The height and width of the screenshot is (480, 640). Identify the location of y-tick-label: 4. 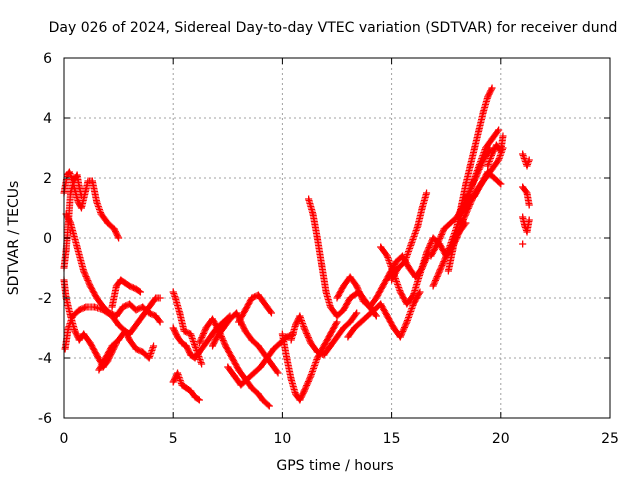
(47, 119).